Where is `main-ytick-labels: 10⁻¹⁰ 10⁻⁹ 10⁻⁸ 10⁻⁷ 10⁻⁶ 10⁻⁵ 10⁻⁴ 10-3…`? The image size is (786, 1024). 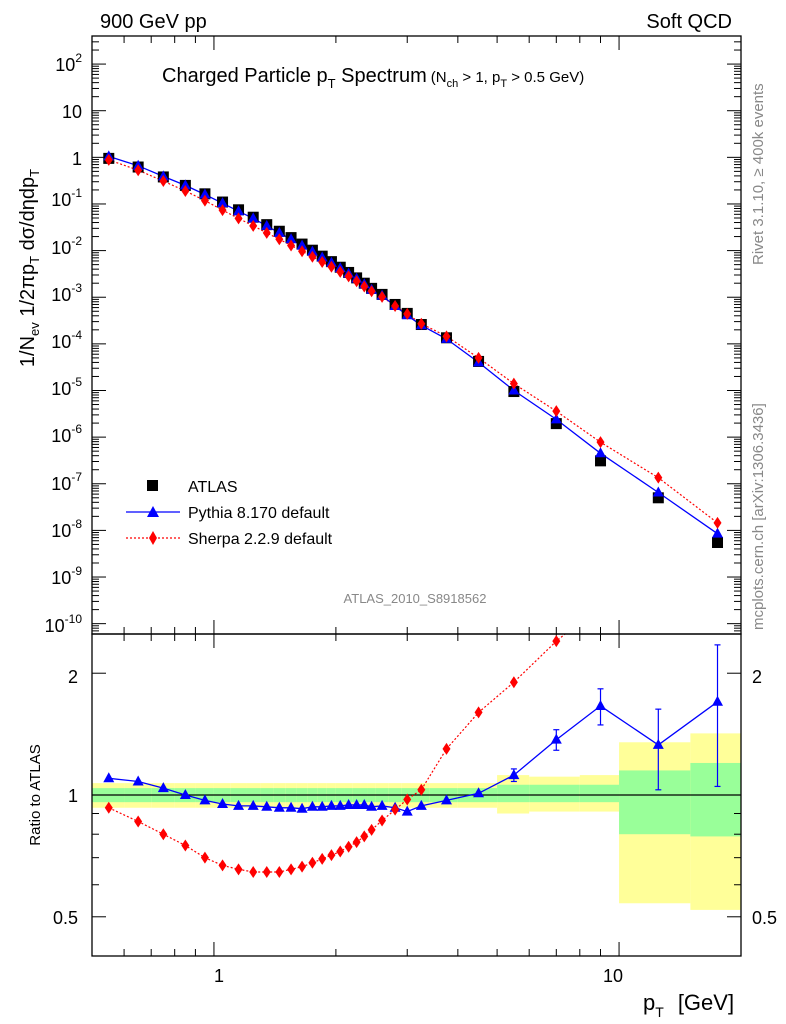 main-ytick-labels: 10⁻¹⁰ 10⁻⁹ 10⁻⁸ 10⁻⁷ 10⁻⁶ 10⁻⁵ 10⁻⁴ 10-3… is located at coordinates (64, 343).